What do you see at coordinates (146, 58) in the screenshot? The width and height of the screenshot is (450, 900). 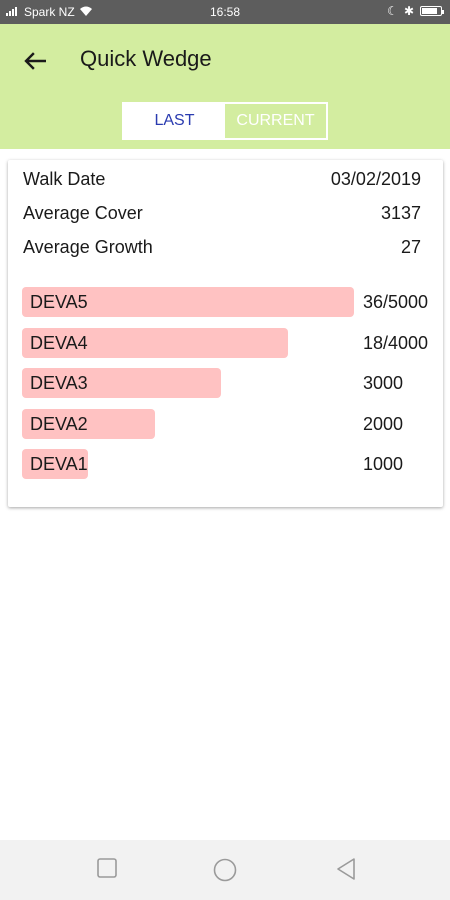 I see `page-title: Quick Wedge` at bounding box center [146, 58].